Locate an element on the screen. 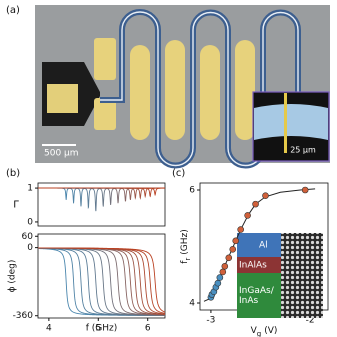  panel-label: (a) is located at coordinates (13, 10).